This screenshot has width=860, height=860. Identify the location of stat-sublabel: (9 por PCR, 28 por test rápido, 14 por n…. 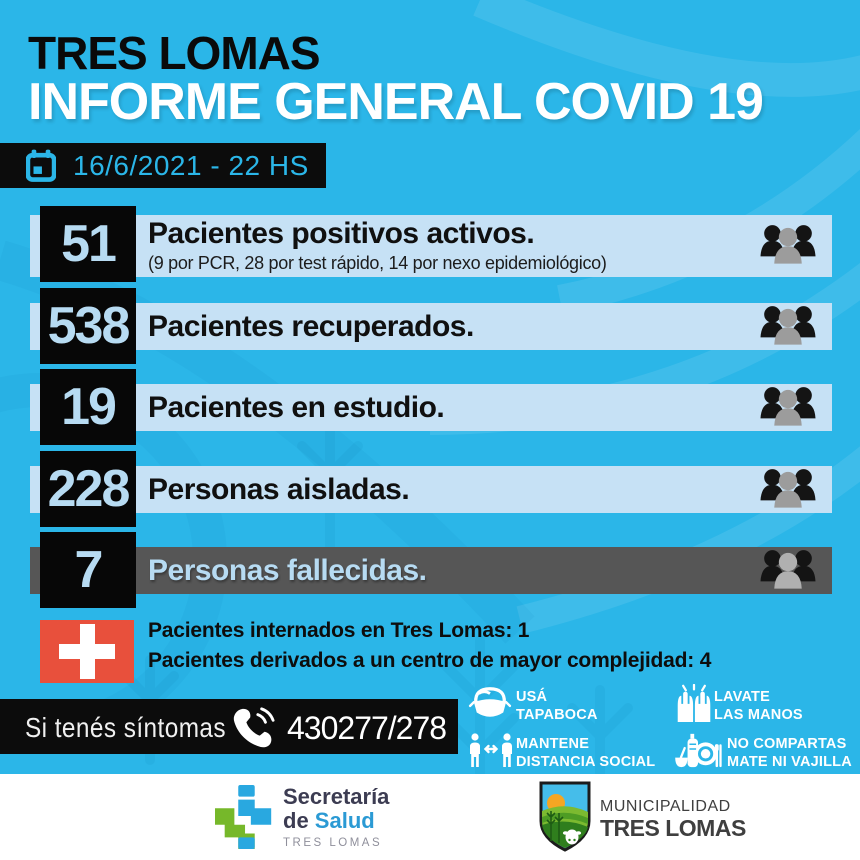
(377, 262).